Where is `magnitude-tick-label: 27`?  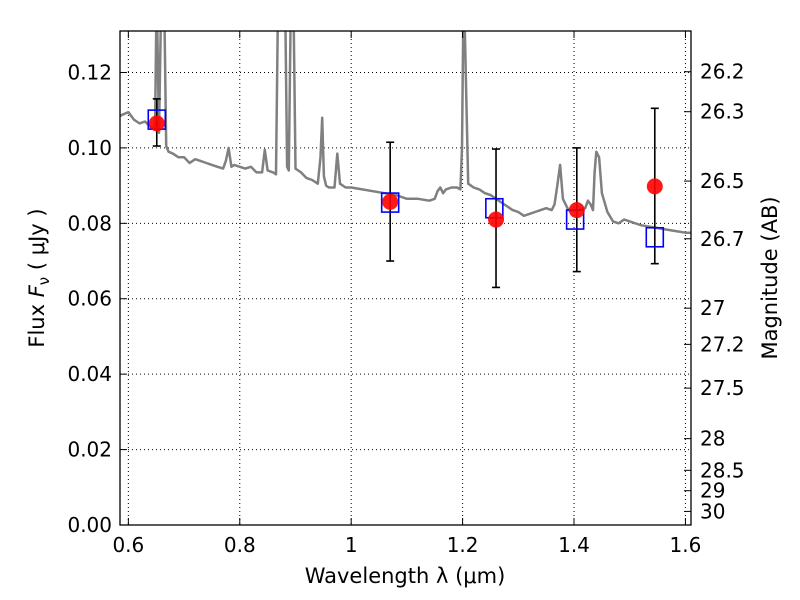
magnitude-tick-label: 27 is located at coordinates (712, 308).